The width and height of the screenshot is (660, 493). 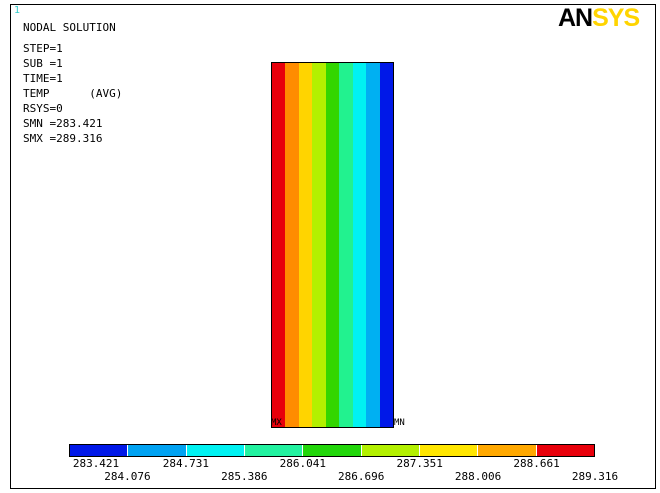 What do you see at coordinates (478, 476) in the screenshot?
I see `legend-tick-label: 288.006` at bounding box center [478, 476].